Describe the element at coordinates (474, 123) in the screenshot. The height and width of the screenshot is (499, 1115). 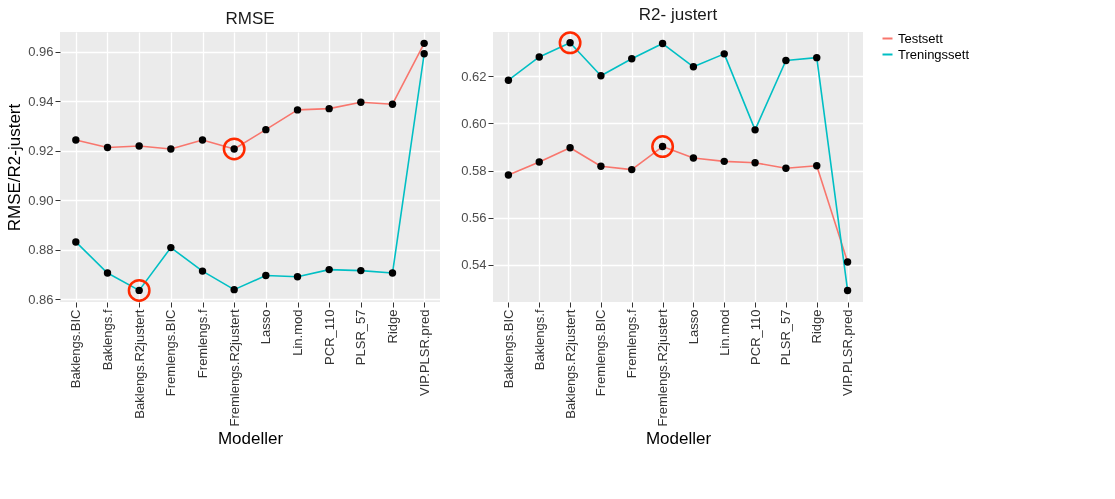
I see `y-tick-label: 0.60` at that location.